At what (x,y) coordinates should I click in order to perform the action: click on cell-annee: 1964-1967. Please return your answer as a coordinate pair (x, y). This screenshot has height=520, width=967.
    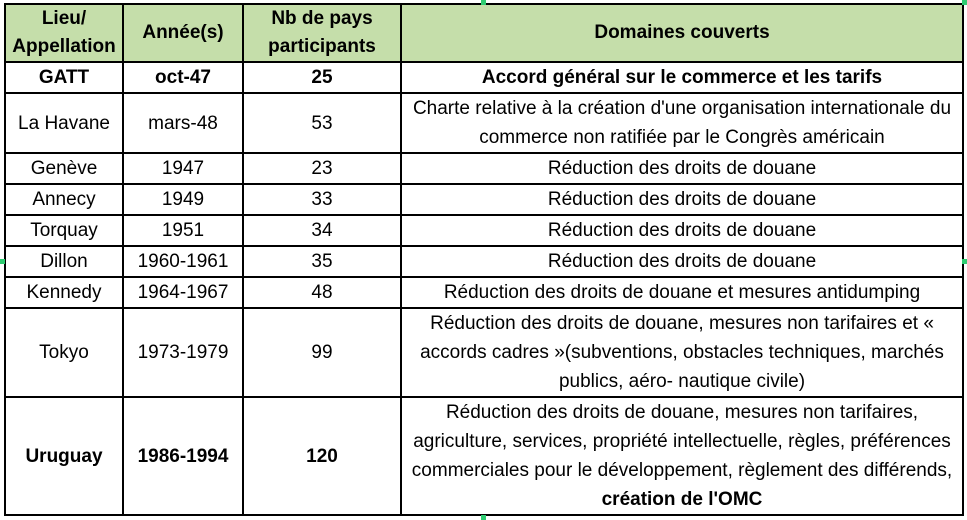
    Looking at the image, I should click on (183, 292).